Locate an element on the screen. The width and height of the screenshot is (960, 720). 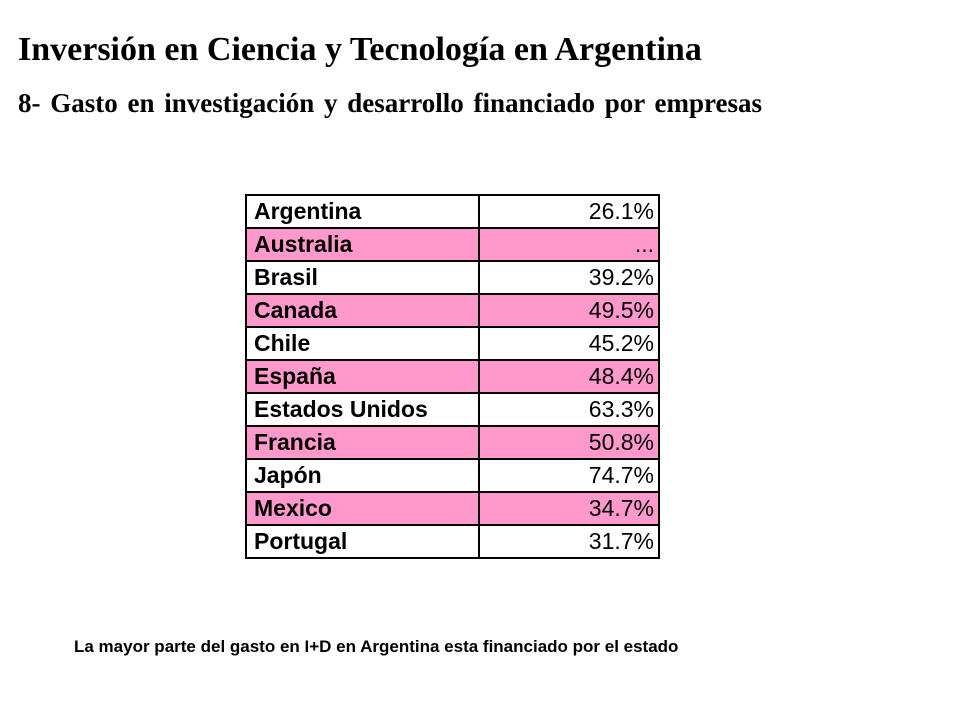
country-cell: España is located at coordinates (362, 376).